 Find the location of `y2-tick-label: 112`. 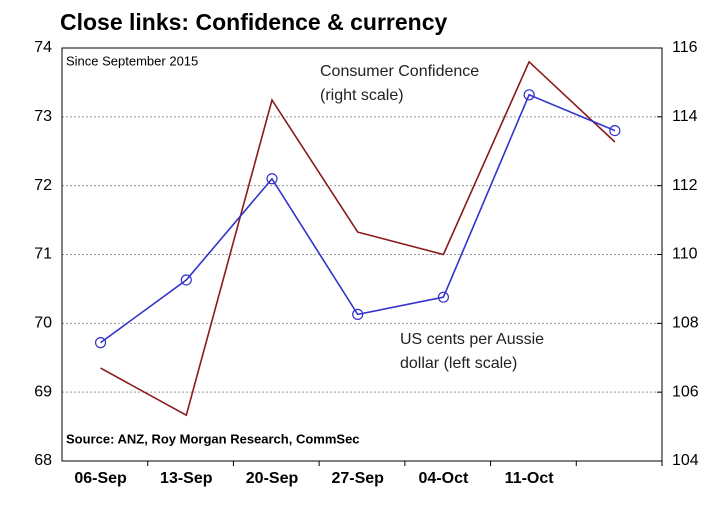

y2-tick-label: 112 is located at coordinates (685, 185).